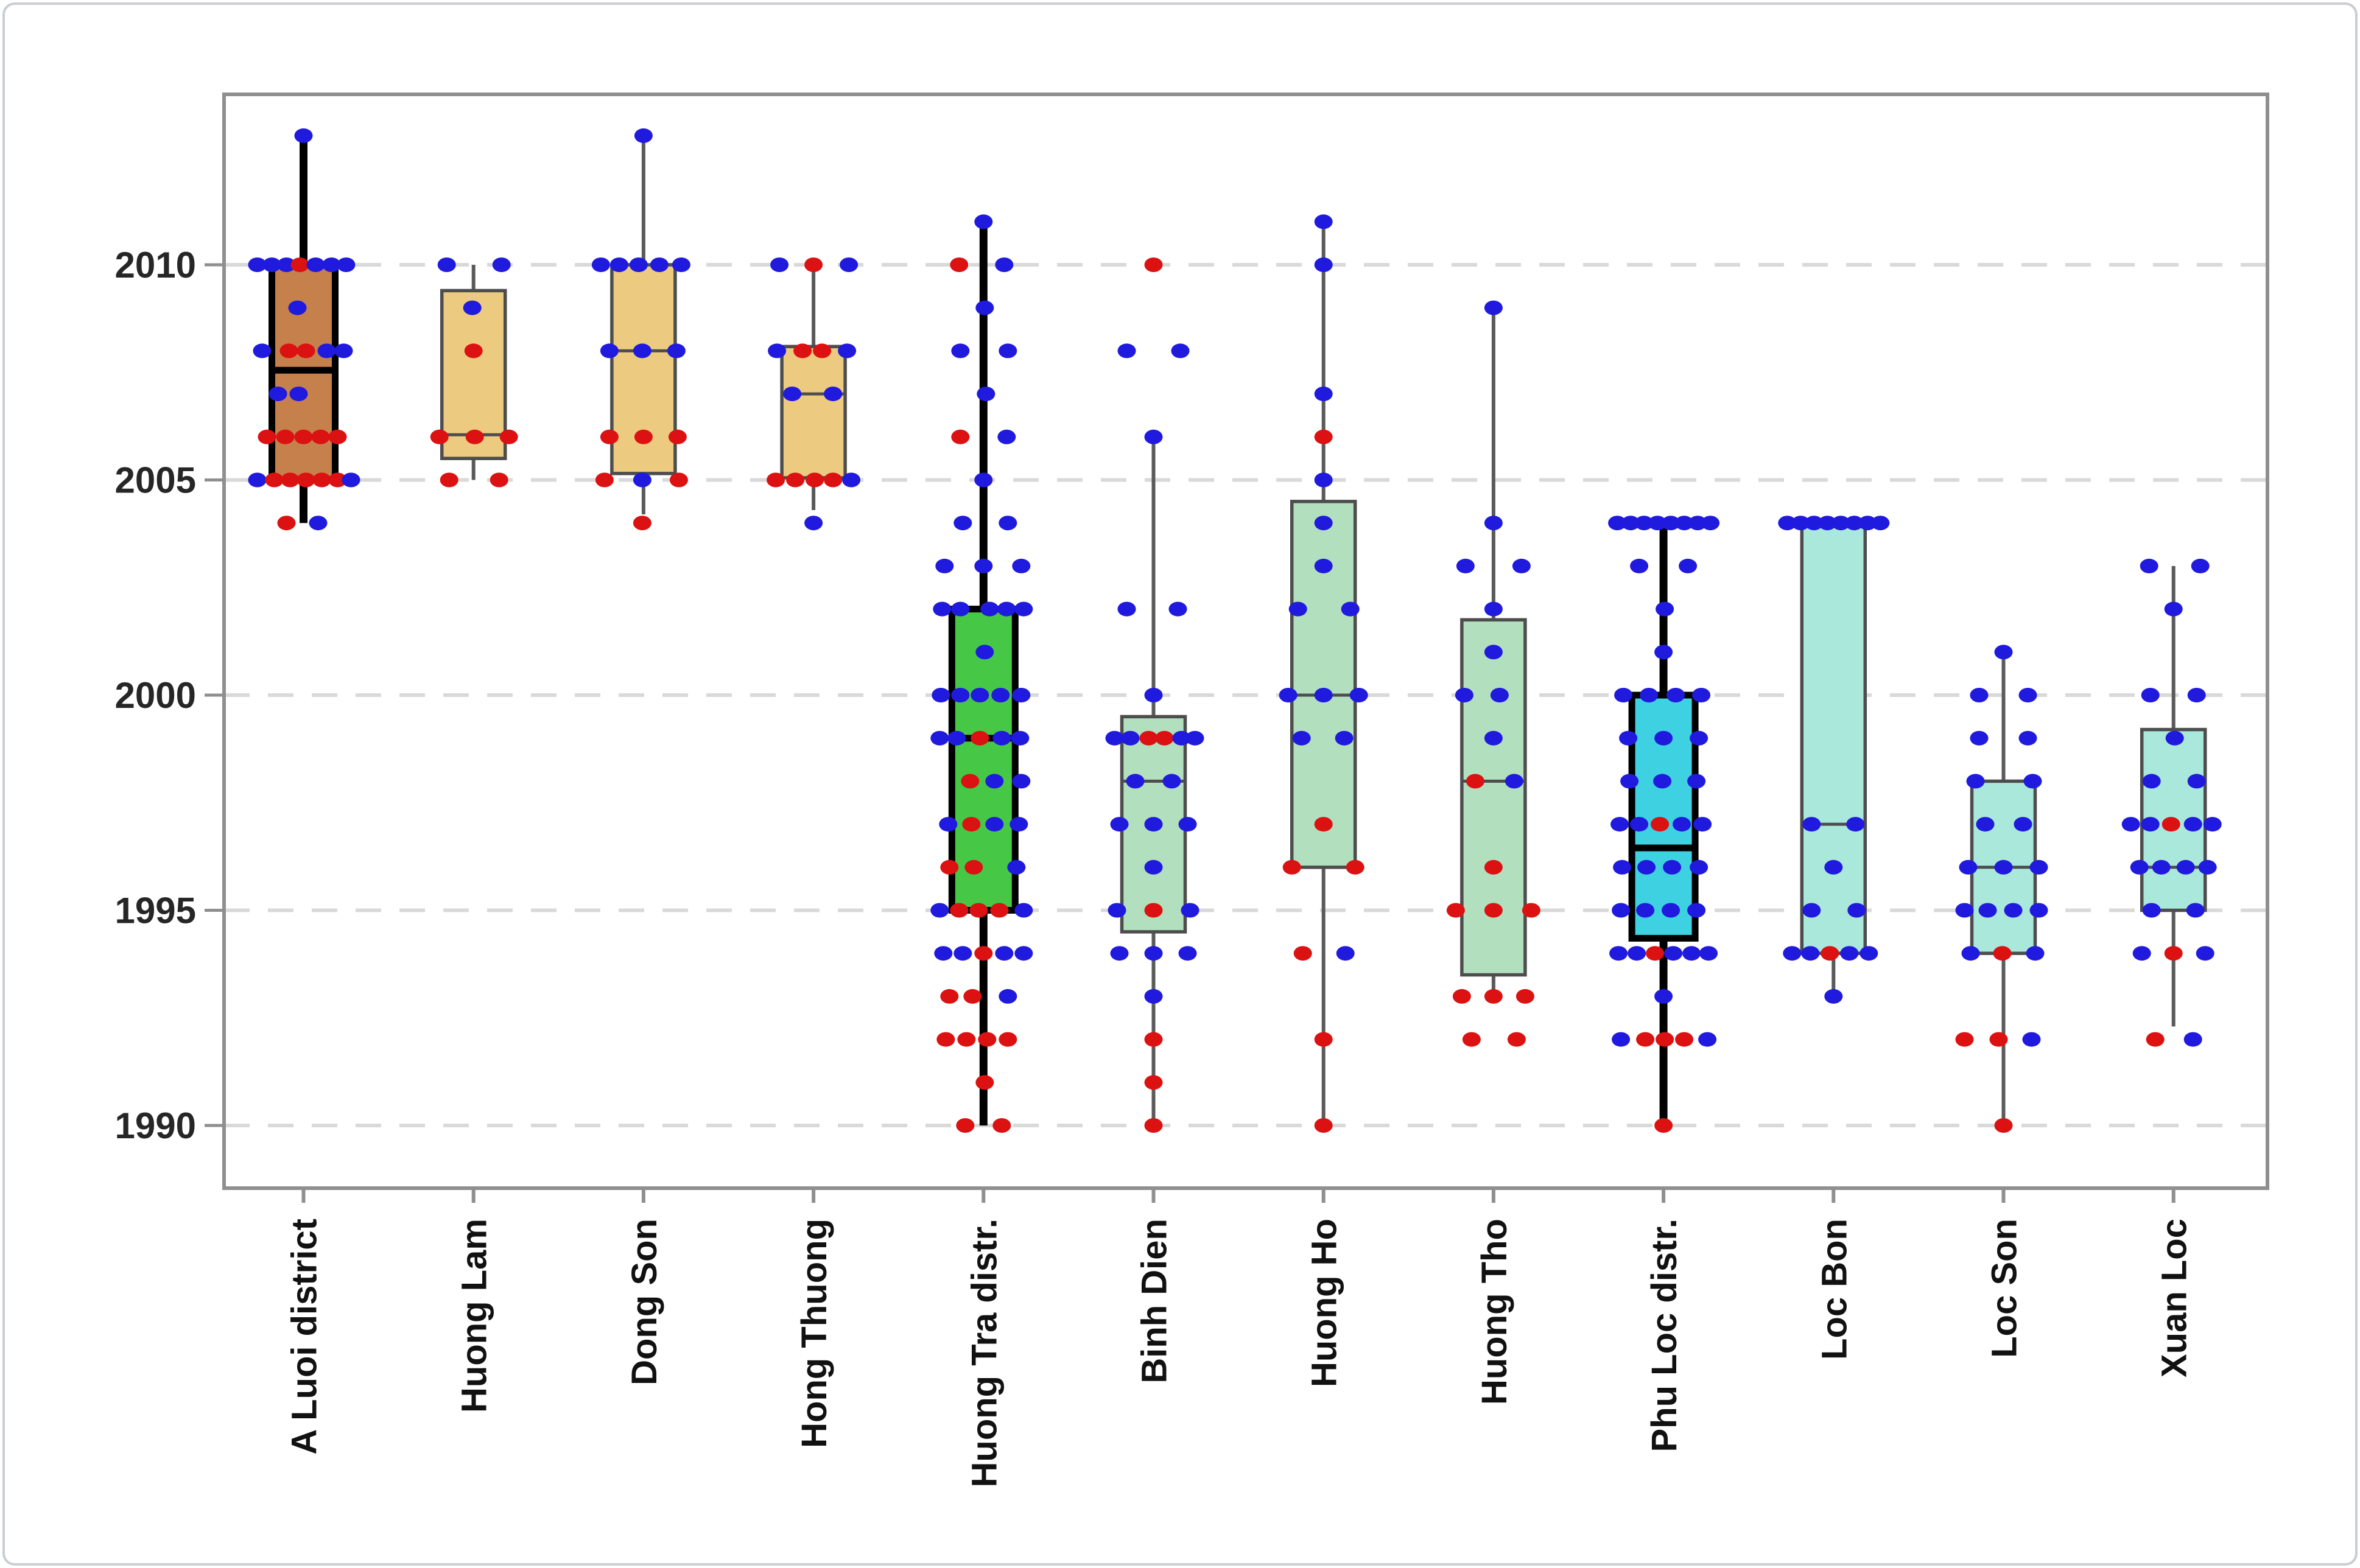 The width and height of the screenshot is (2360, 1568). What do you see at coordinates (2001, 889) in the screenshot?
I see `box-group-loc-son` at bounding box center [2001, 889].